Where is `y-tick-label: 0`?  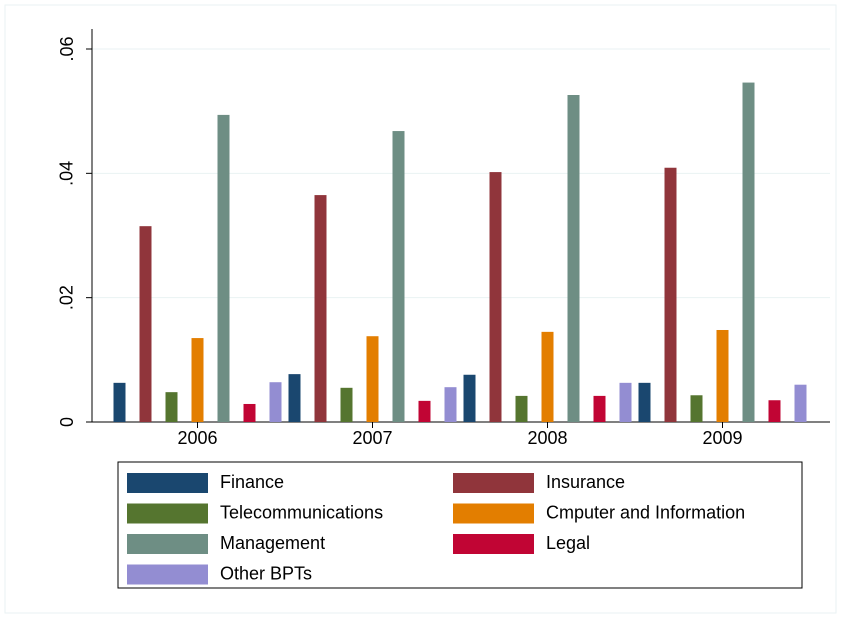
y-tick-label: 0 is located at coordinates (67, 422).